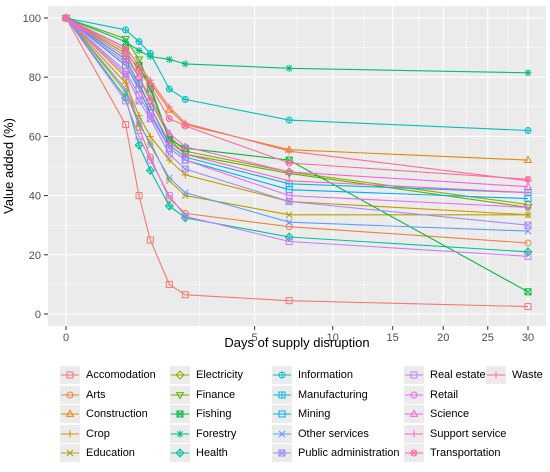  What do you see at coordinates (38, 315) in the screenshot?
I see `y-tick-label: 0` at bounding box center [38, 315].